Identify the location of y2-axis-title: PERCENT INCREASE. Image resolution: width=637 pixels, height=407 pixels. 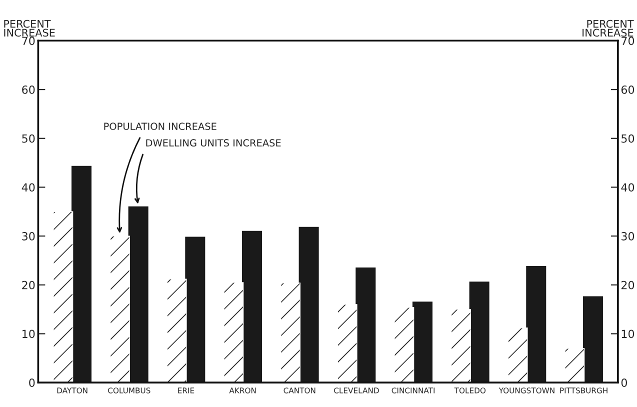
(608, 28).